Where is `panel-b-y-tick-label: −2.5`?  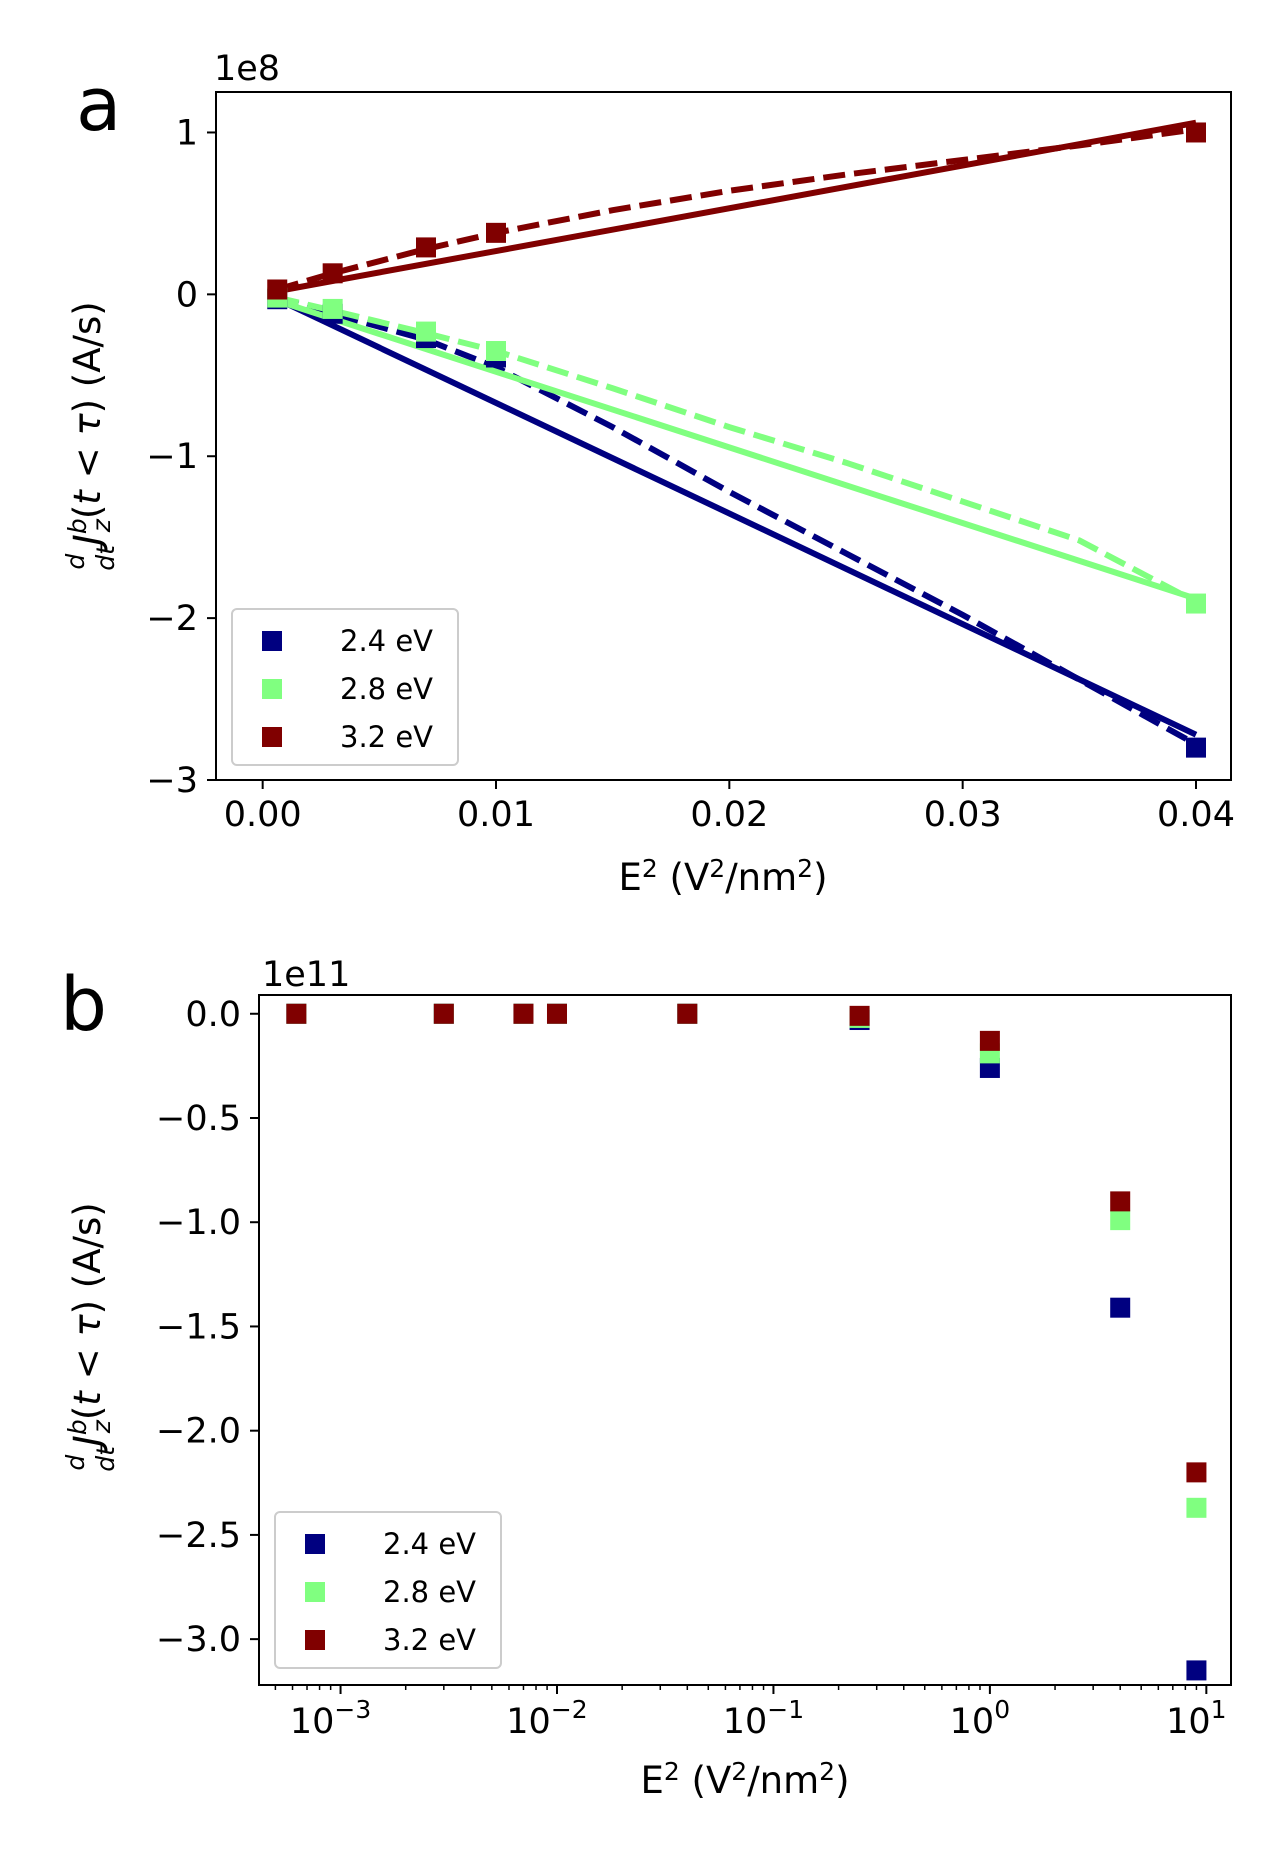
panel-b-y-tick-label: −2.5 is located at coordinates (198, 1536).